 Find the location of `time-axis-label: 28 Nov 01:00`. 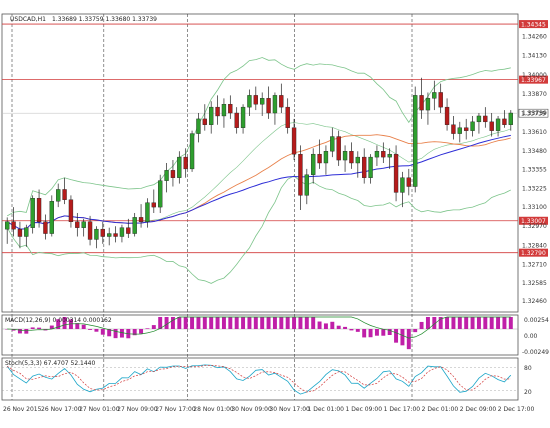

time-axis-label: 28 Nov 01:00 is located at coordinates (213, 409).